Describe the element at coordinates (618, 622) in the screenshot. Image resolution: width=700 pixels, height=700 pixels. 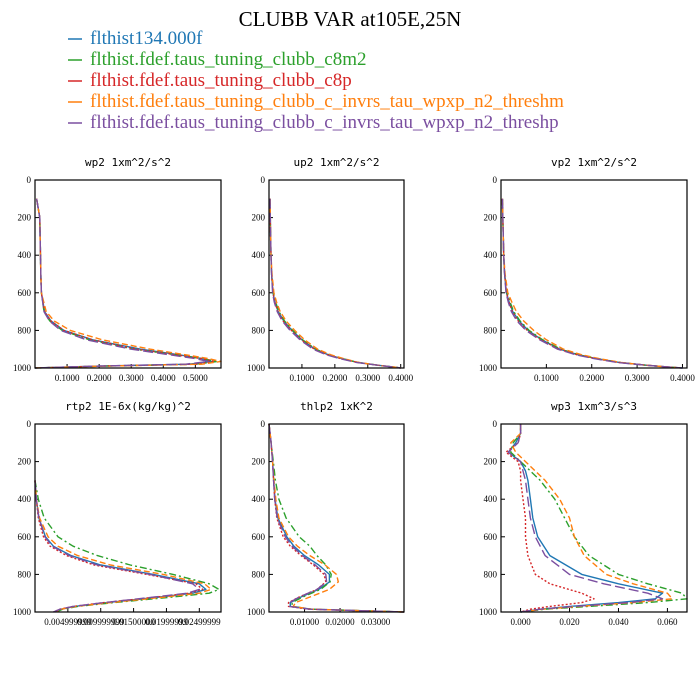
I see `x-tick-label: 0.040` at that location.